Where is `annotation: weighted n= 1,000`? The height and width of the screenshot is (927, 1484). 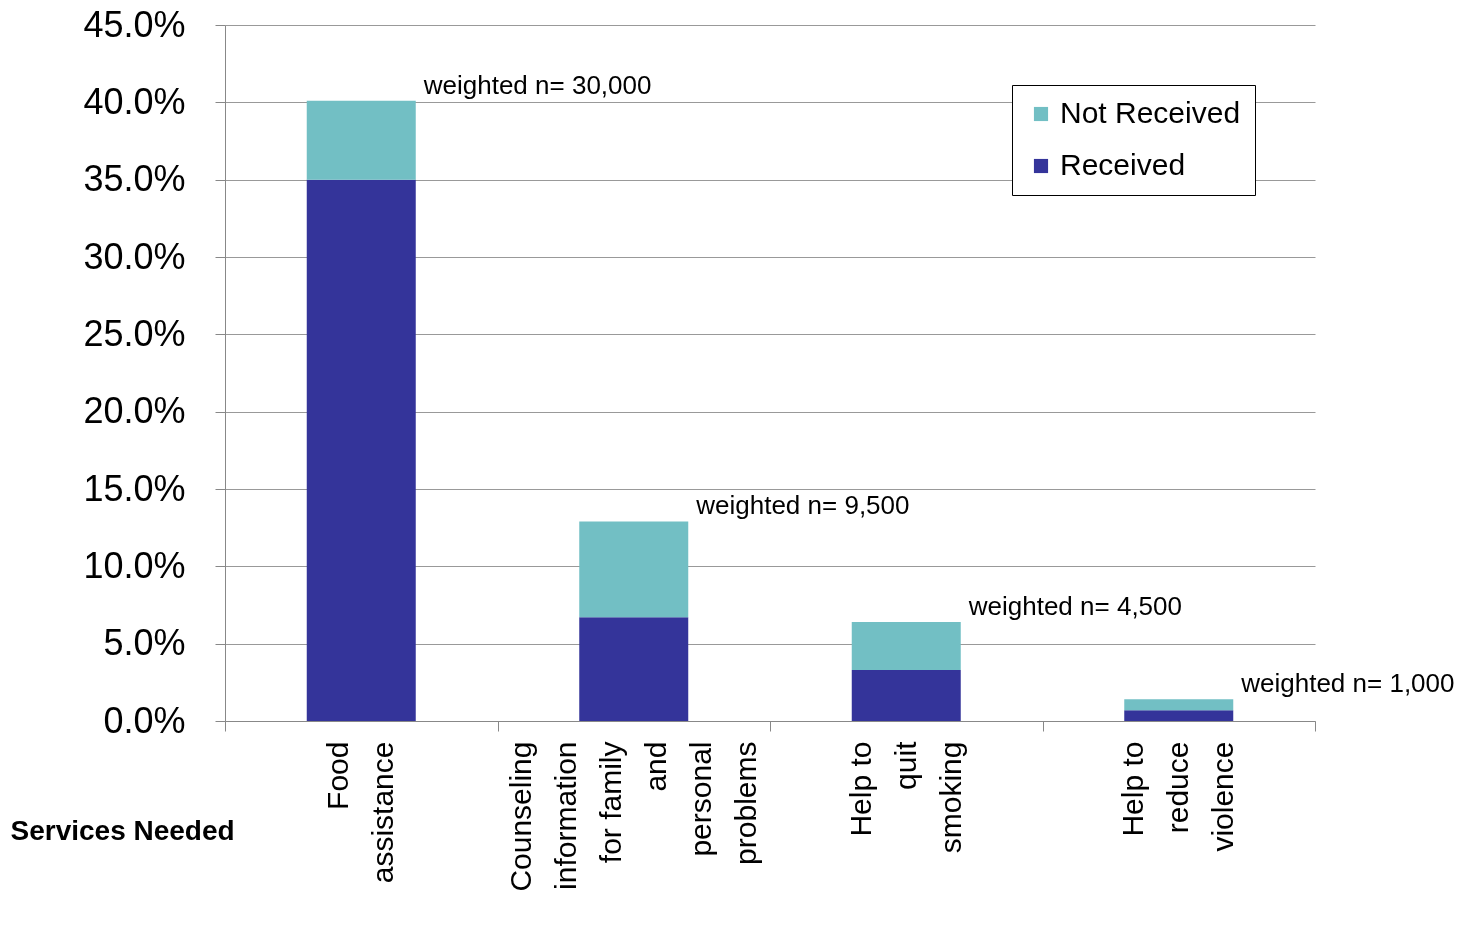
annotation: weighted n= 1,000 is located at coordinates (1347, 683).